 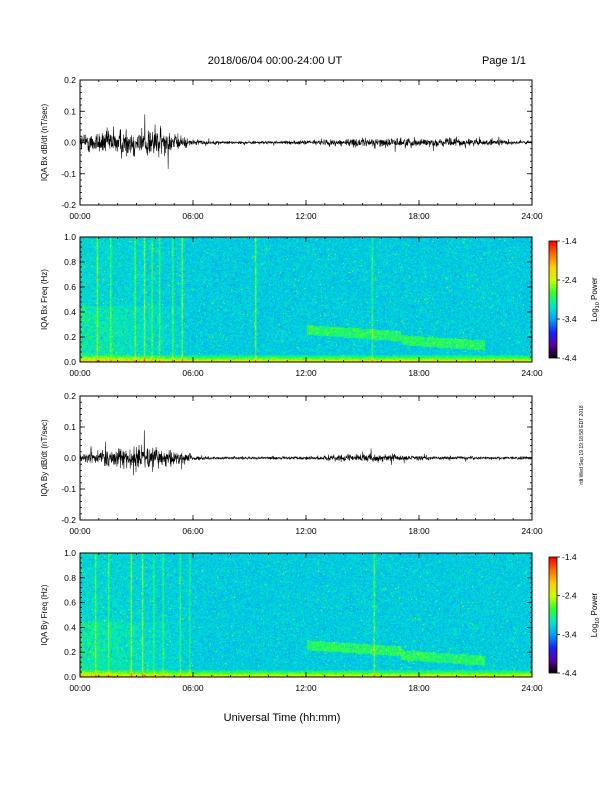 I want to click on page-number: Page 1/1, so click(x=504, y=61).